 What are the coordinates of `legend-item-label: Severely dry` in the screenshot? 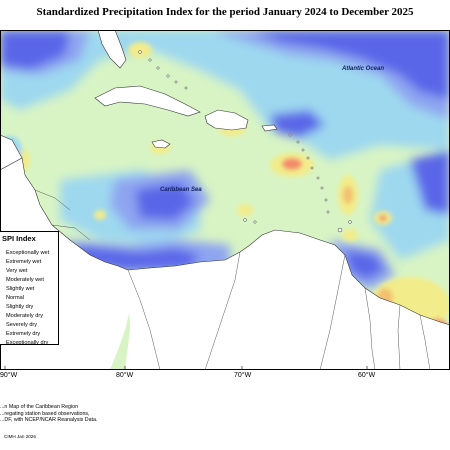 It's located at (22, 324).